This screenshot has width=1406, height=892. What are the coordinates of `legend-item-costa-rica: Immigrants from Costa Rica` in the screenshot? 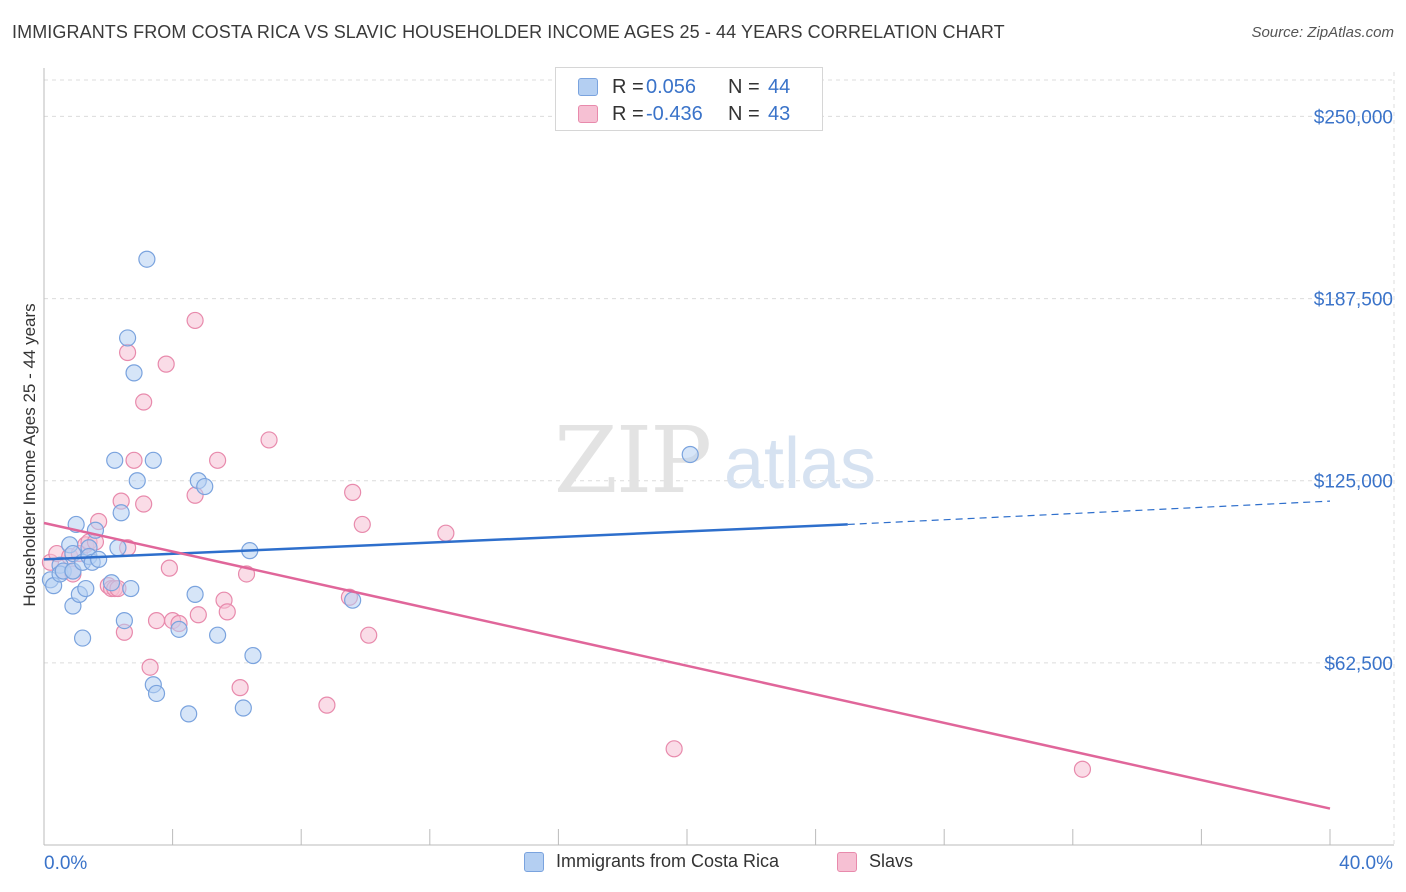 It's located at (651, 861).